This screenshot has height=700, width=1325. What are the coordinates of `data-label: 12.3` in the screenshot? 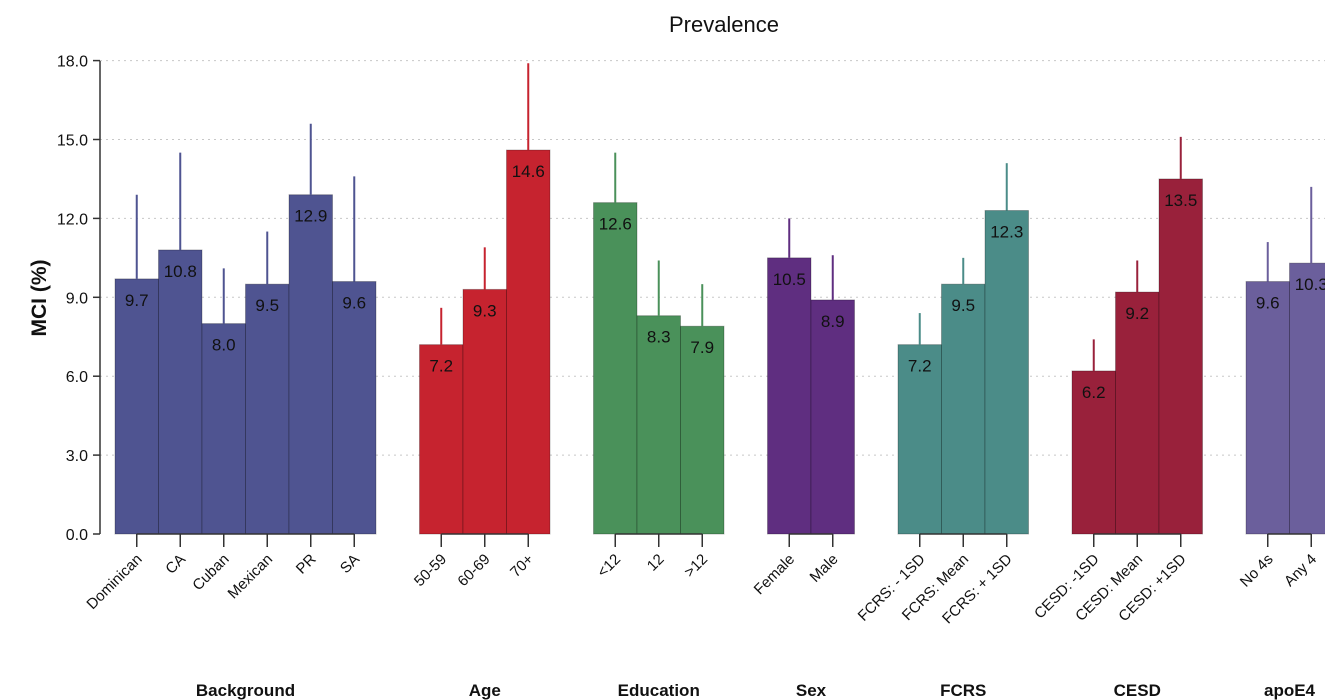 It's located at (1006, 232).